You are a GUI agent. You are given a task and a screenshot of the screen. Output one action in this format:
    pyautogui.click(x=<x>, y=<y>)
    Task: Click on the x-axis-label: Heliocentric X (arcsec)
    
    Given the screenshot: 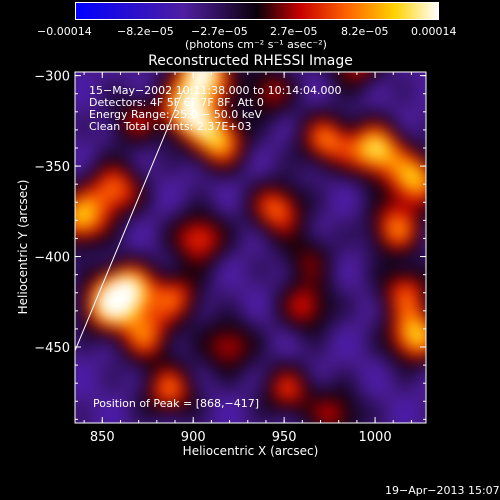 What is the action you would take?
    pyautogui.click(x=250, y=451)
    